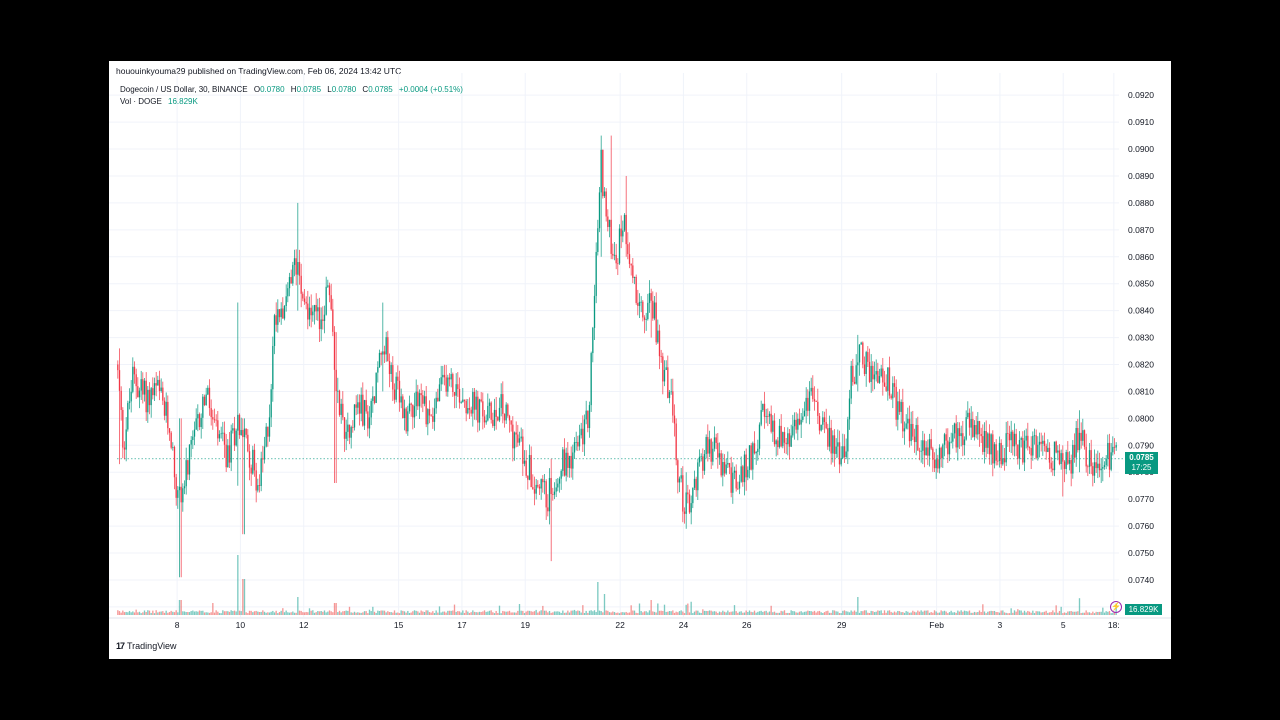  Describe the element at coordinates (399, 625) in the screenshot. I see `x-tick-label: 15` at that location.